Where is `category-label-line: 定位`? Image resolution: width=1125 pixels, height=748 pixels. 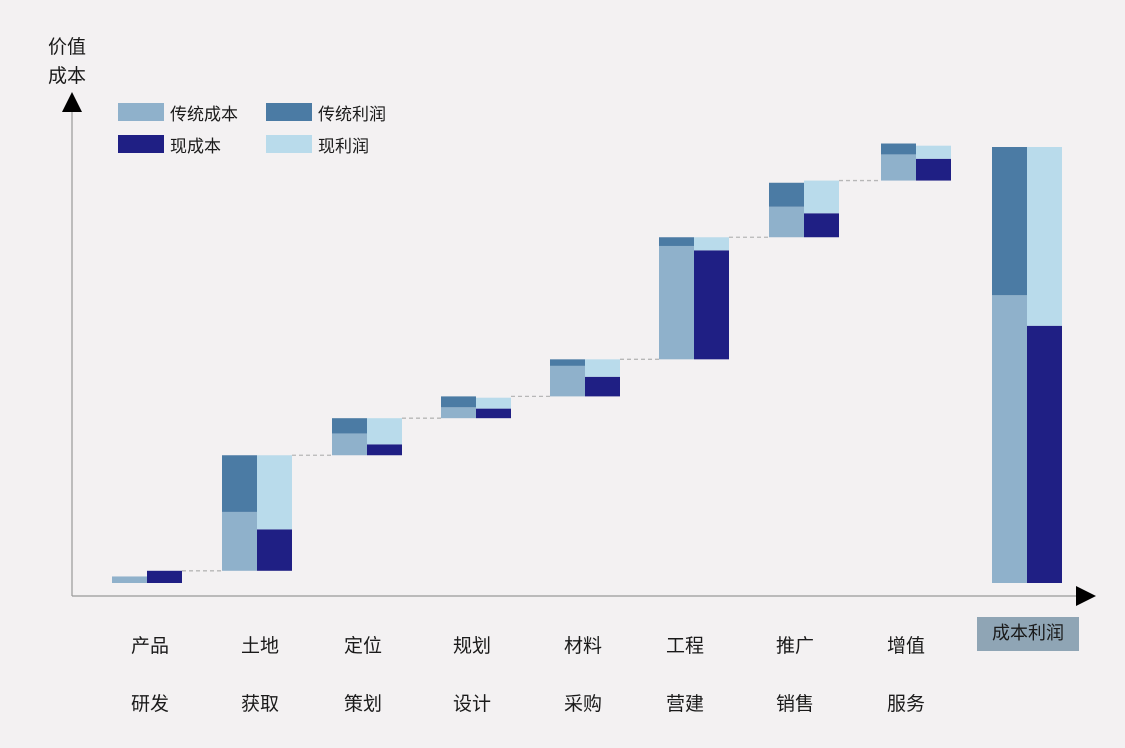 category-label-line: 定位 is located at coordinates (362, 646).